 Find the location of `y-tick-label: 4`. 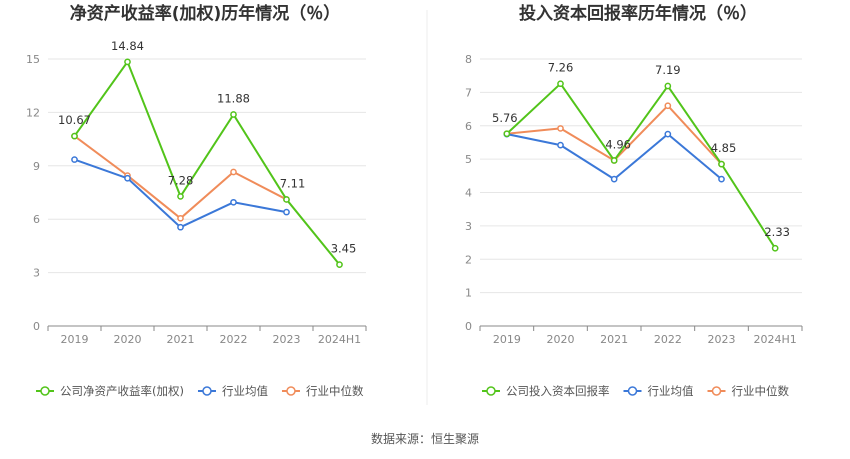

y-tick-label: 4 is located at coordinates (468, 193).